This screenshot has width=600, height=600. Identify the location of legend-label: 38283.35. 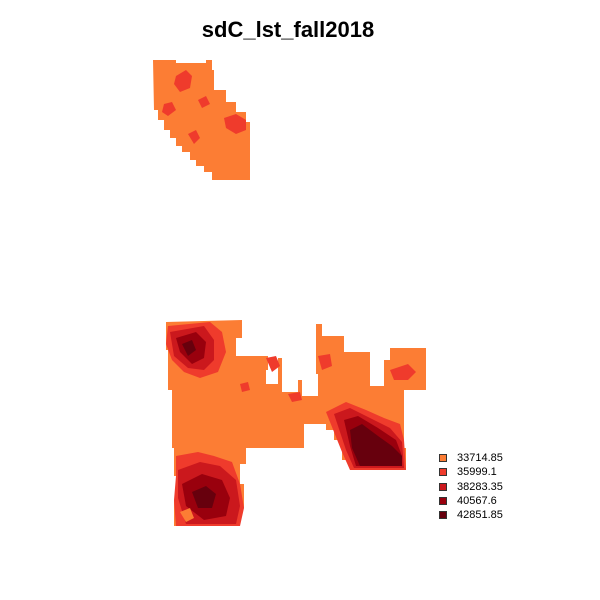
(480, 486).